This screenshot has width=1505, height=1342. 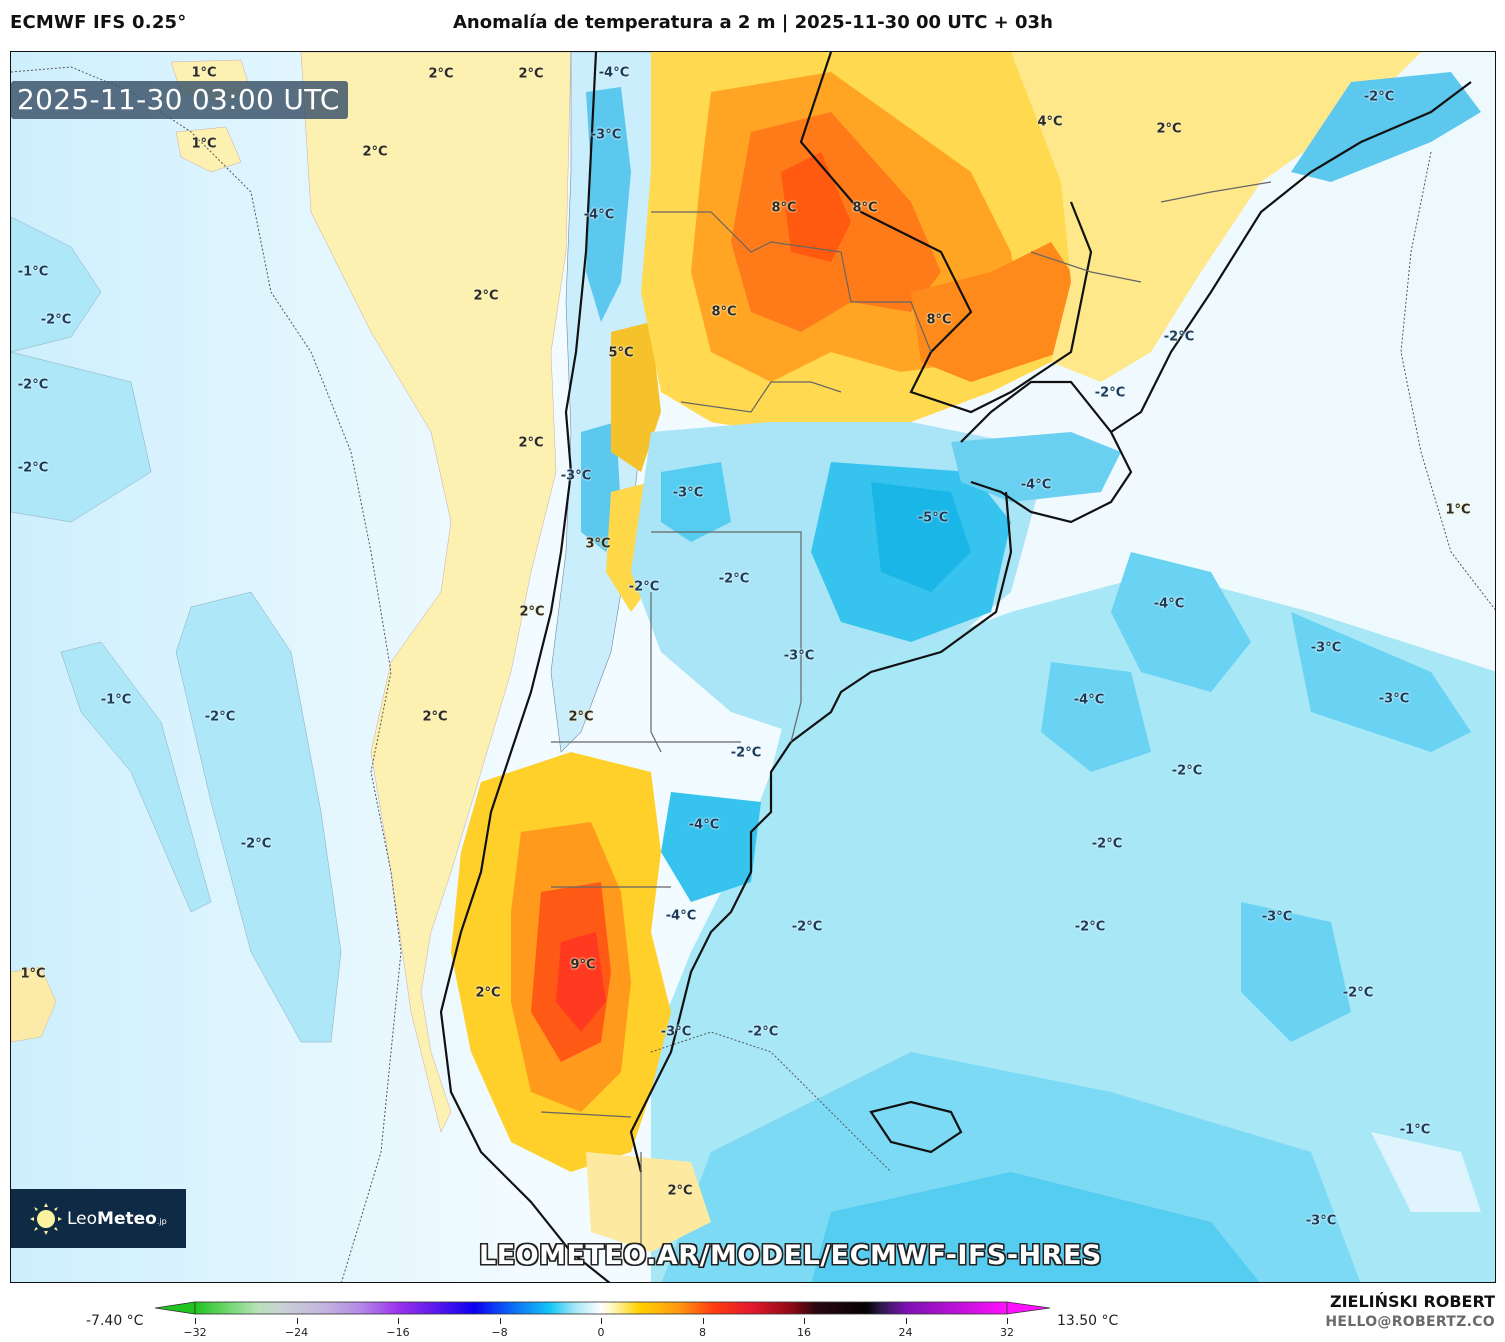 I want to click on logo-text: LeoMeteo.jp, so click(x=117, y=1218).